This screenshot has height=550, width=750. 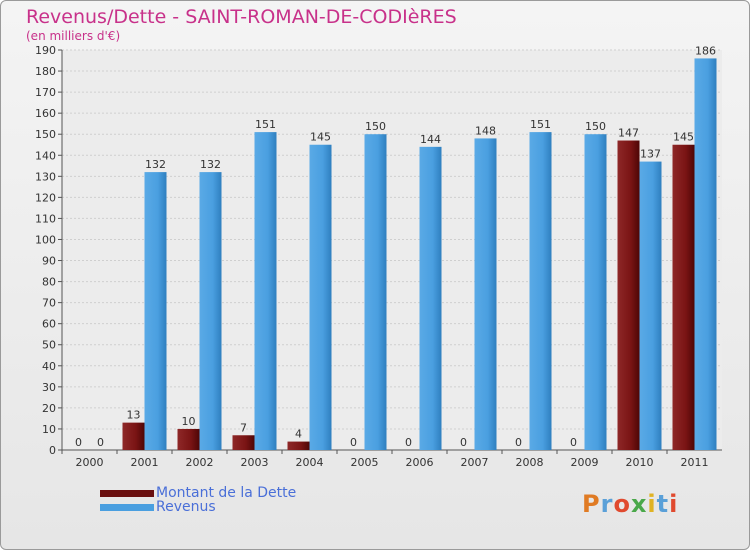 What do you see at coordinates (45, 239) in the screenshot?
I see `y-tick-label: 100` at bounding box center [45, 239].